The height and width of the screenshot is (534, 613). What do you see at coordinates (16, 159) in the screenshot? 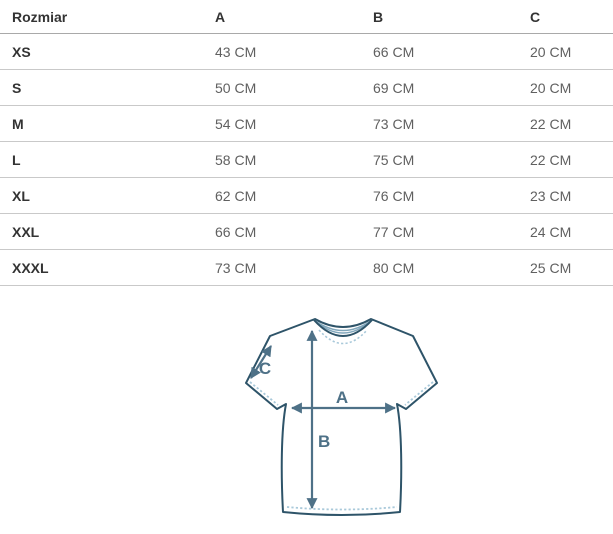
I see `size-cell: L` at bounding box center [16, 159].